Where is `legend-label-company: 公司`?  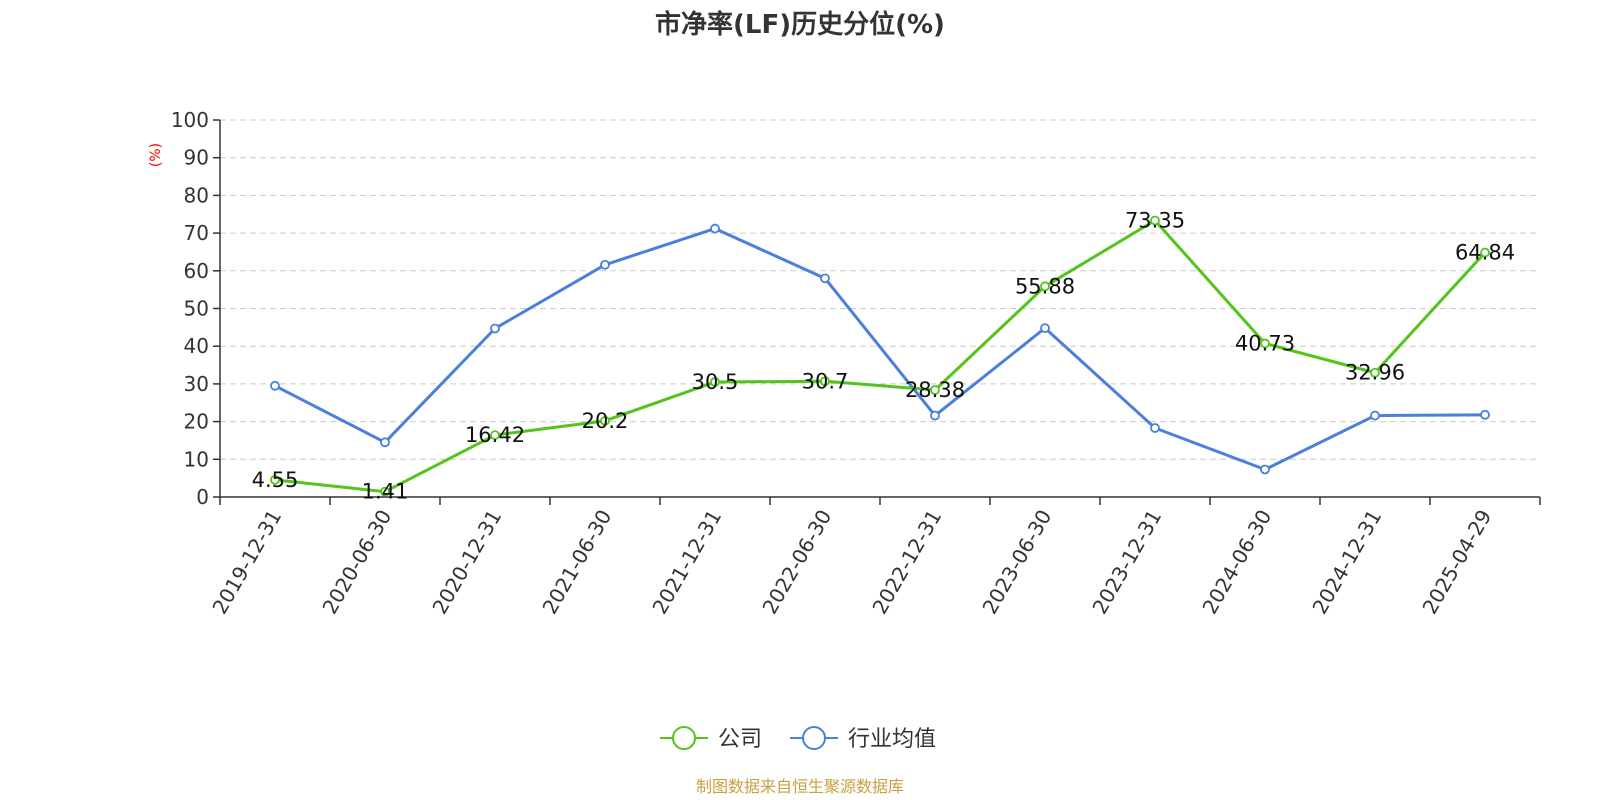 legend-label-company: 公司 is located at coordinates (740, 739).